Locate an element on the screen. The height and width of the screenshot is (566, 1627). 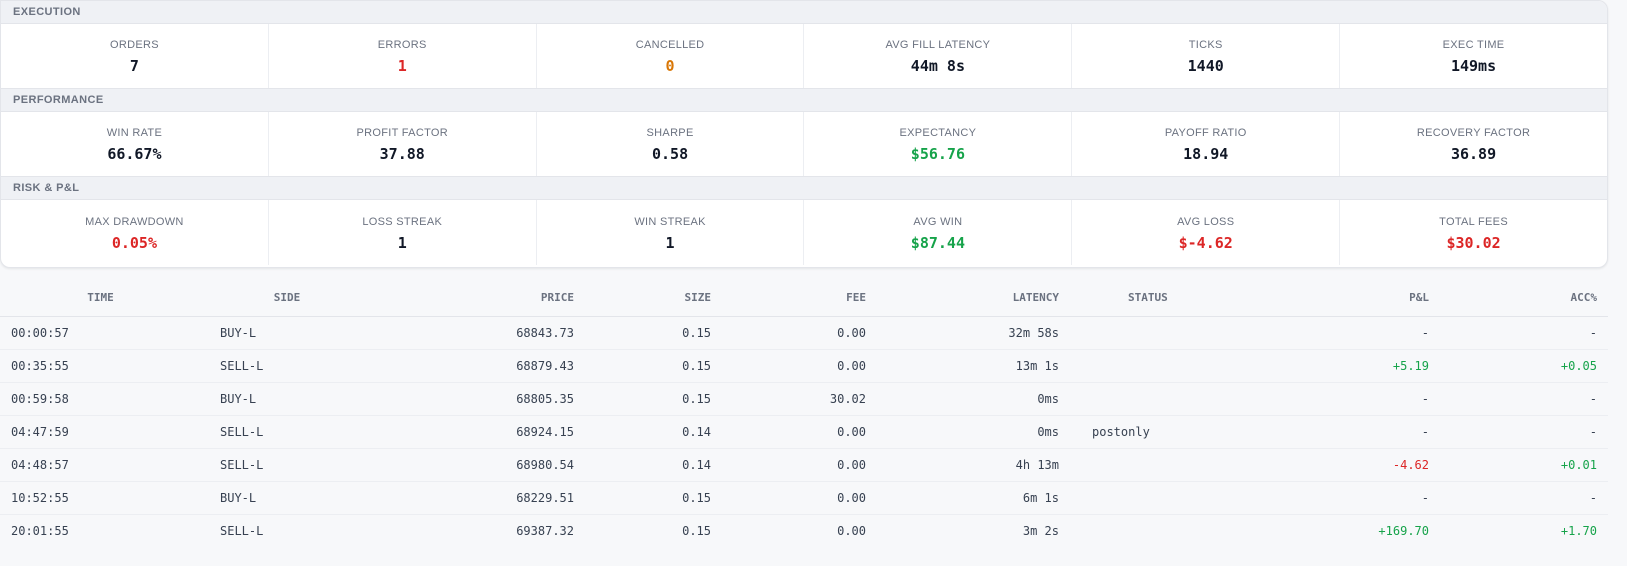
trade-status: postonly is located at coordinates (1150, 432).